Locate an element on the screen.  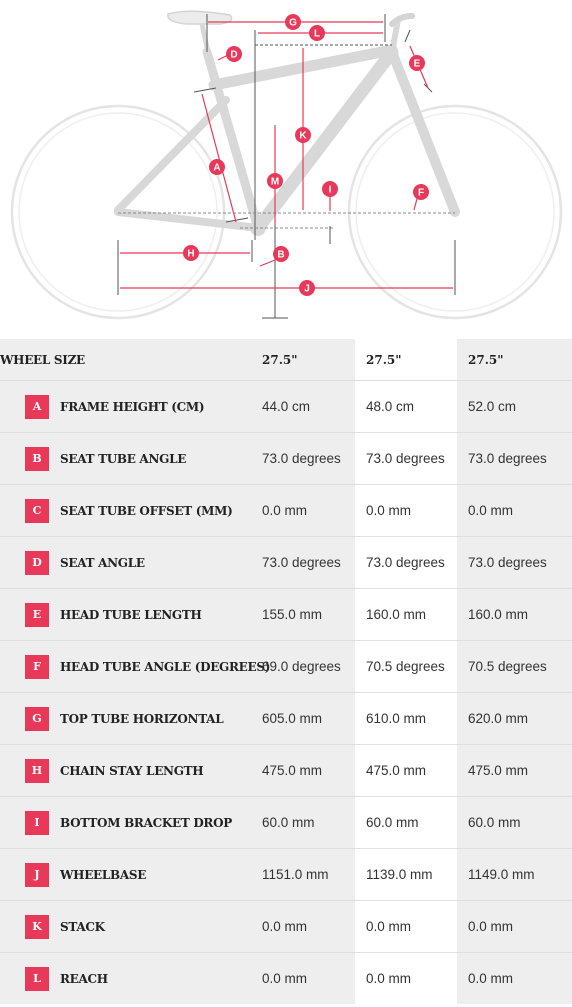
measurement-name: H CHAIN STAY LENGTH is located at coordinates (126, 770).